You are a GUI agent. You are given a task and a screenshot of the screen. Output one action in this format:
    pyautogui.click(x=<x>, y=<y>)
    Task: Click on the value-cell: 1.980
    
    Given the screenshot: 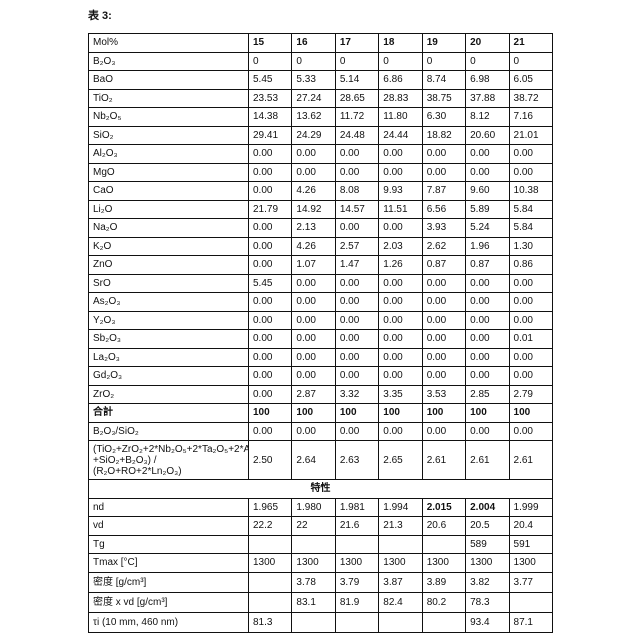 What is the action you would take?
    pyautogui.click(x=313, y=507)
    